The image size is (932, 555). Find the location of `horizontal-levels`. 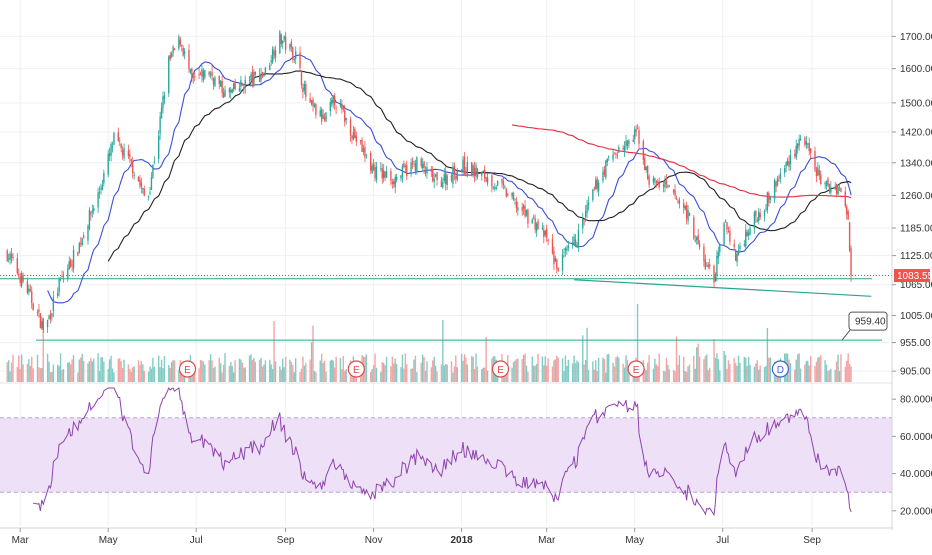

horizontal-levels is located at coordinates (446, 308).